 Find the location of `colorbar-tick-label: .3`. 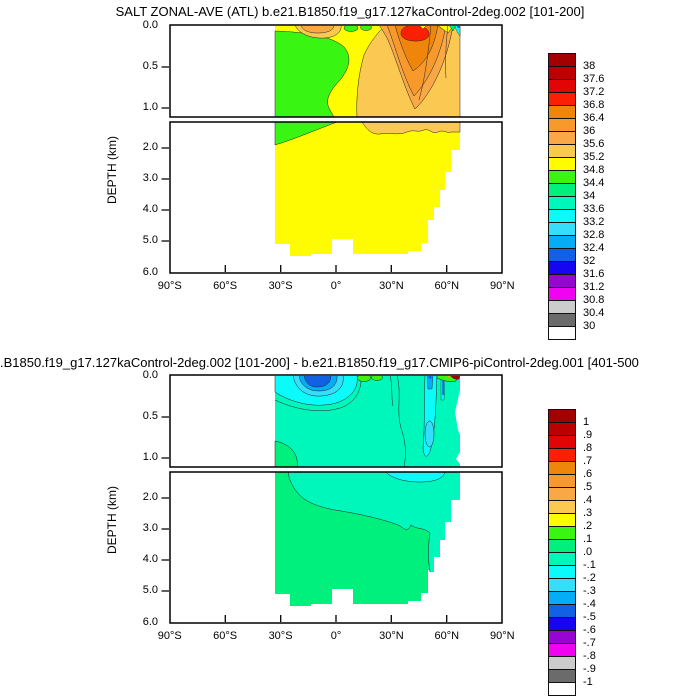

colorbar-tick-label: .3 is located at coordinates (588, 513).